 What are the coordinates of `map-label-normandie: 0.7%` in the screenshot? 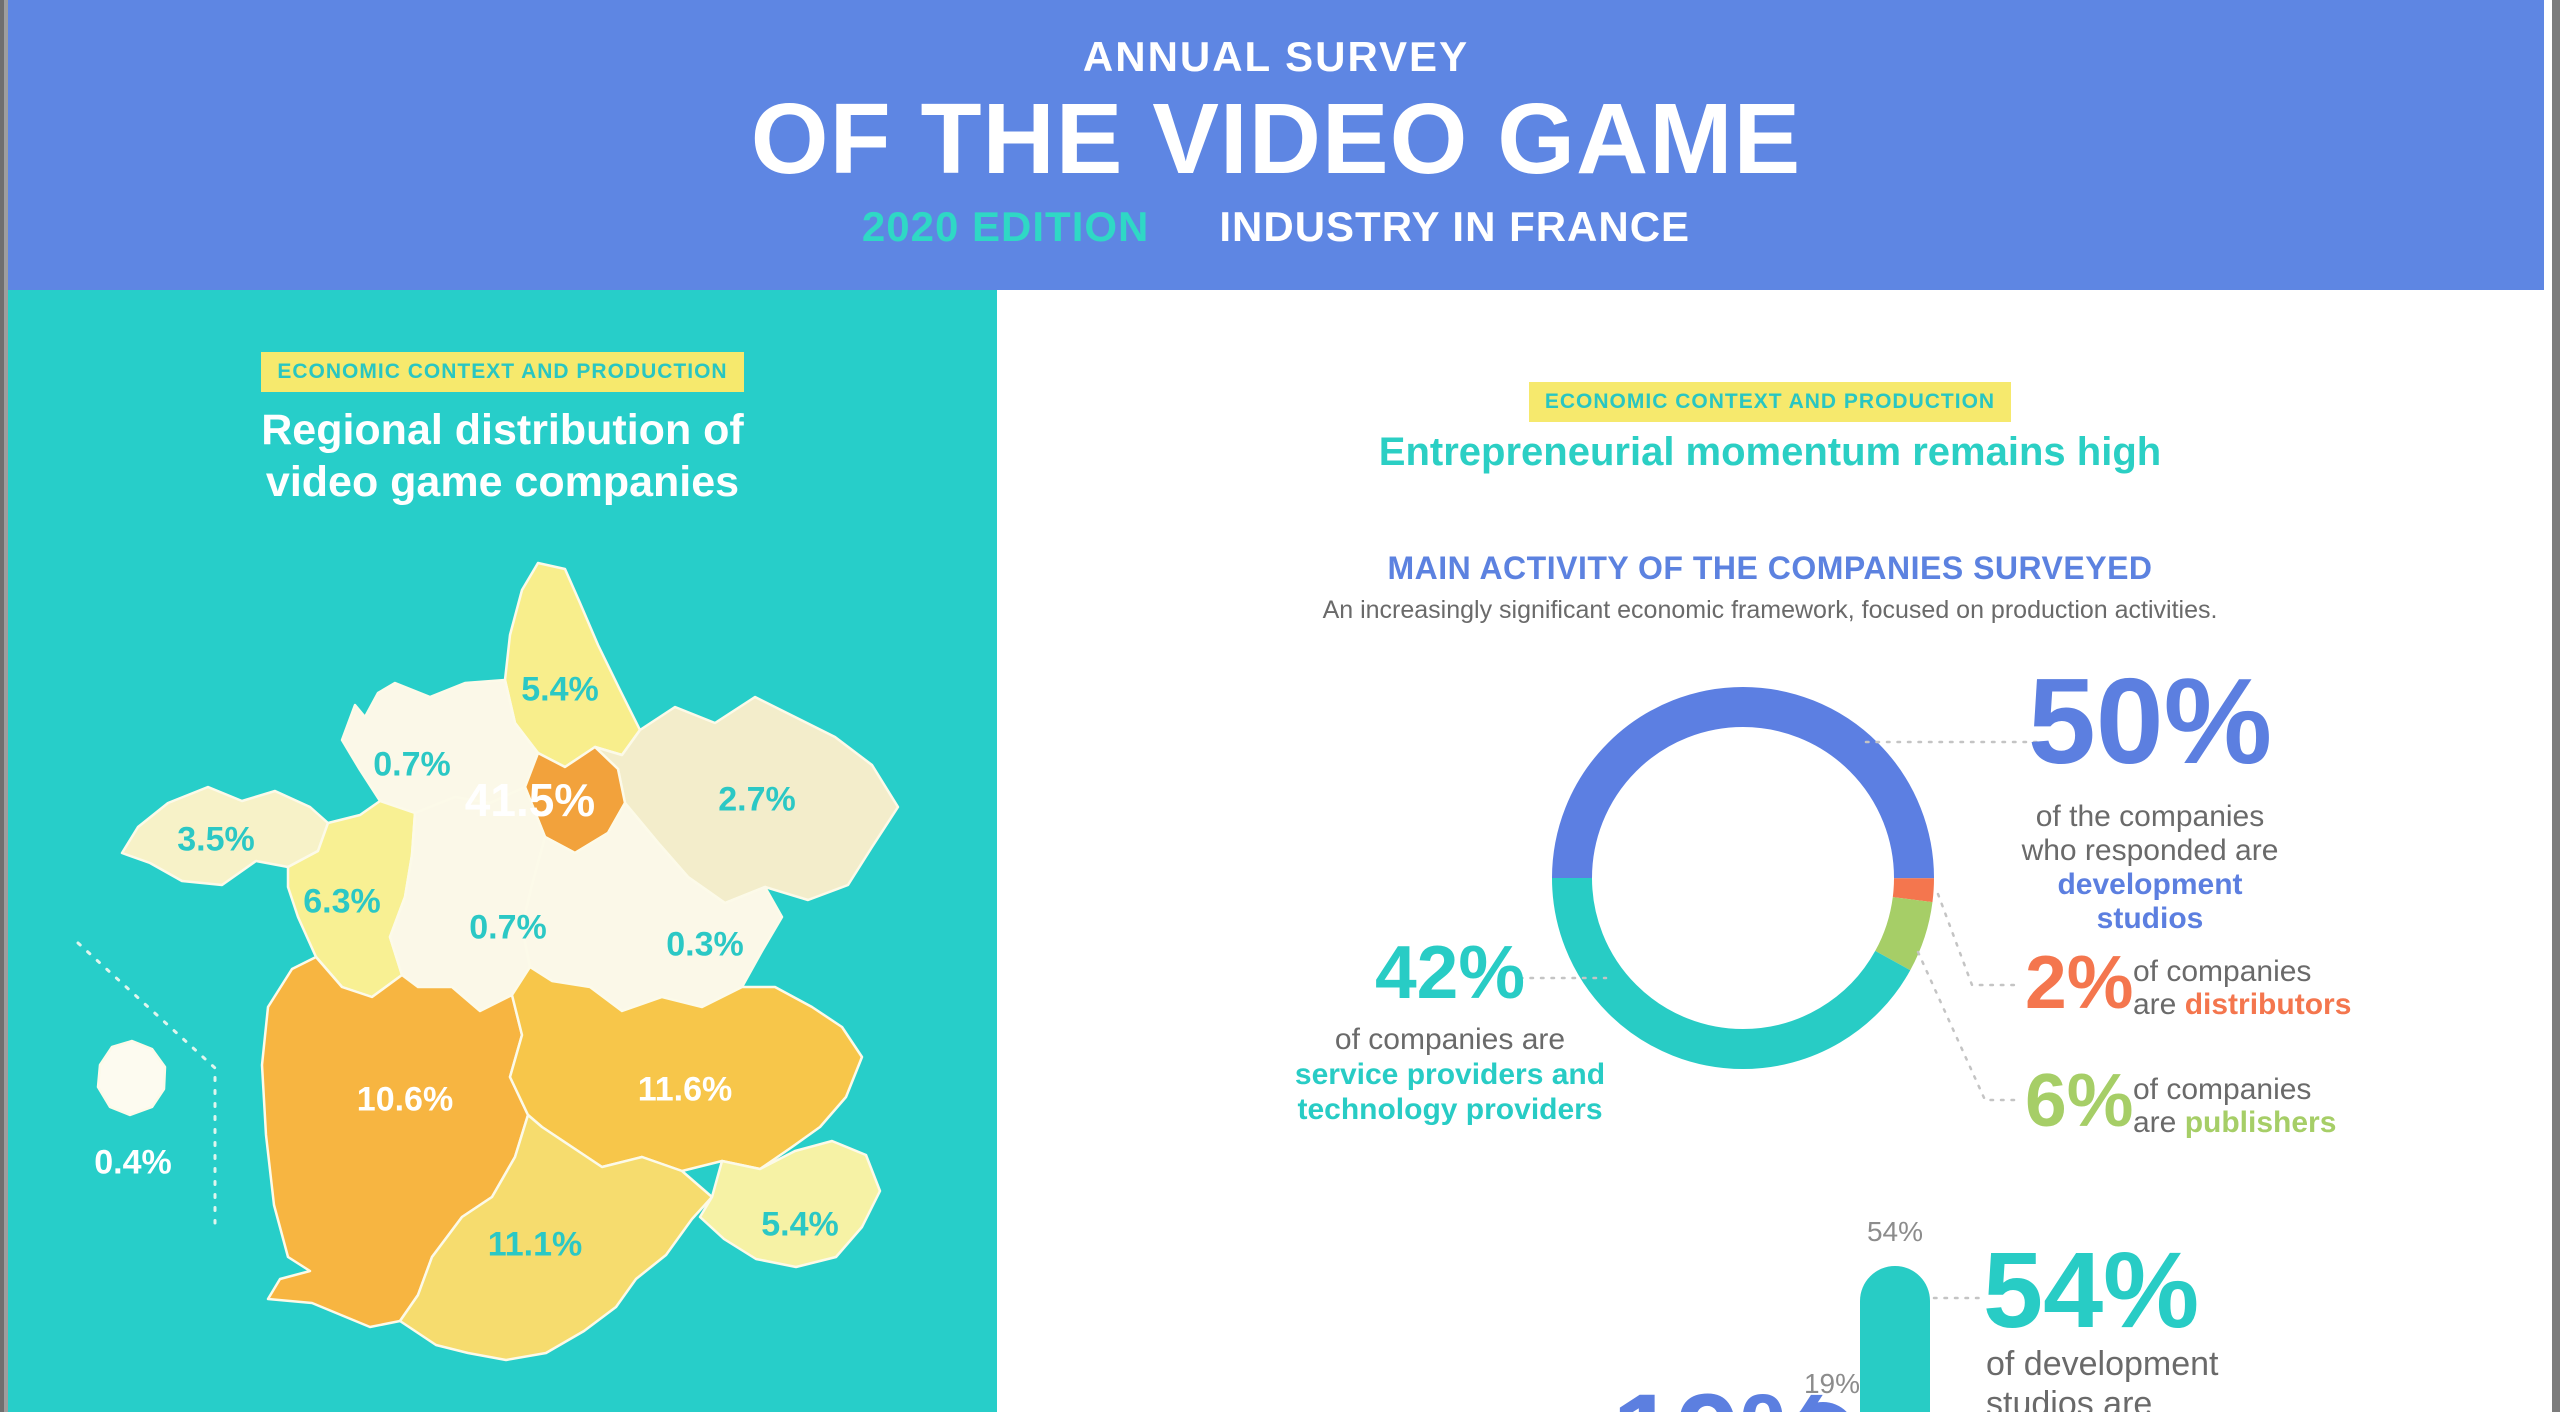 It's located at (412, 764).